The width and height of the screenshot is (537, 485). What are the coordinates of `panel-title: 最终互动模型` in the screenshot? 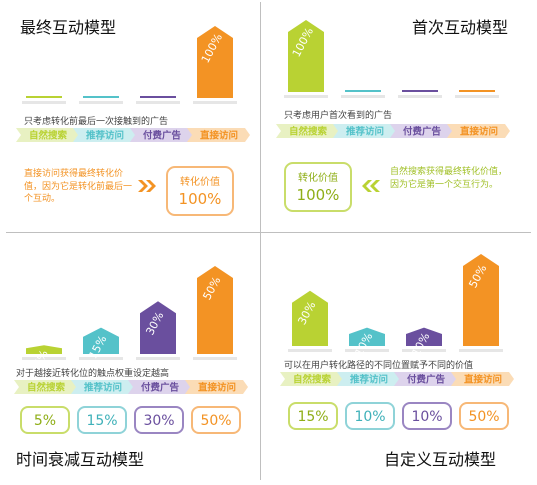 It's located at (68, 27).